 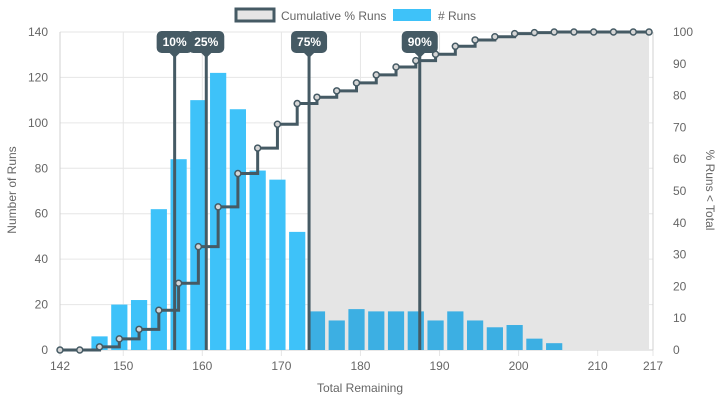 I want to click on percentile-marker-label: 75%, so click(x=309, y=42).